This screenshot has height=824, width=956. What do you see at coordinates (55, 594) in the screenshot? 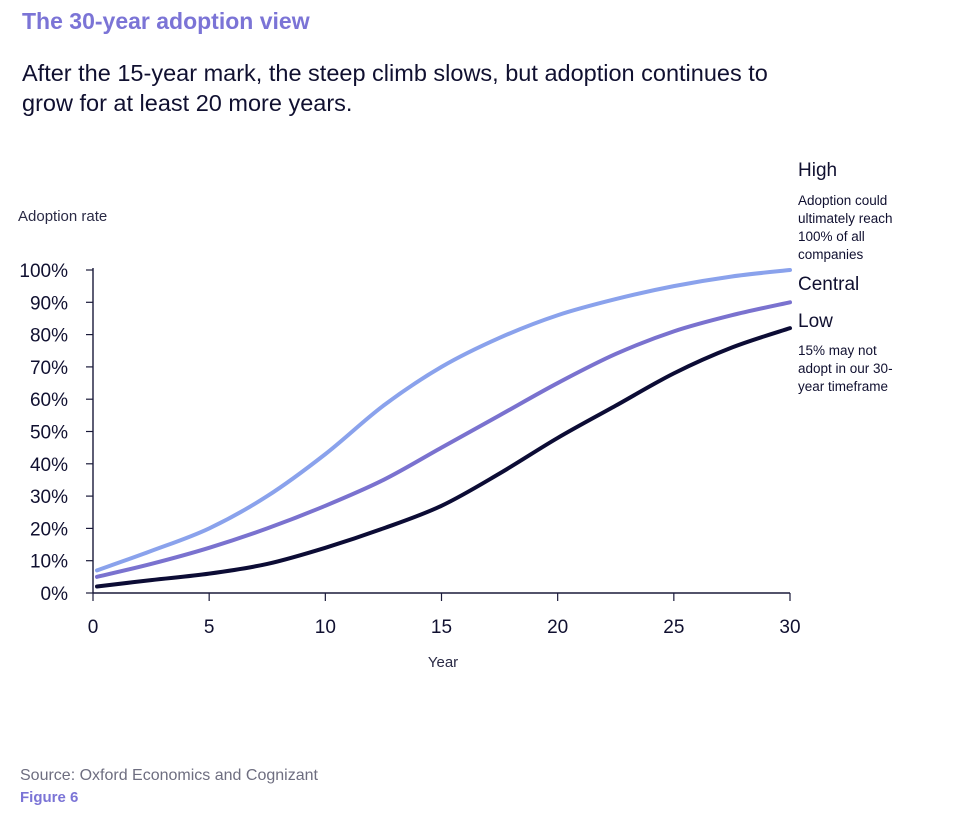
I see `y-tick-label: 0%` at bounding box center [55, 594].